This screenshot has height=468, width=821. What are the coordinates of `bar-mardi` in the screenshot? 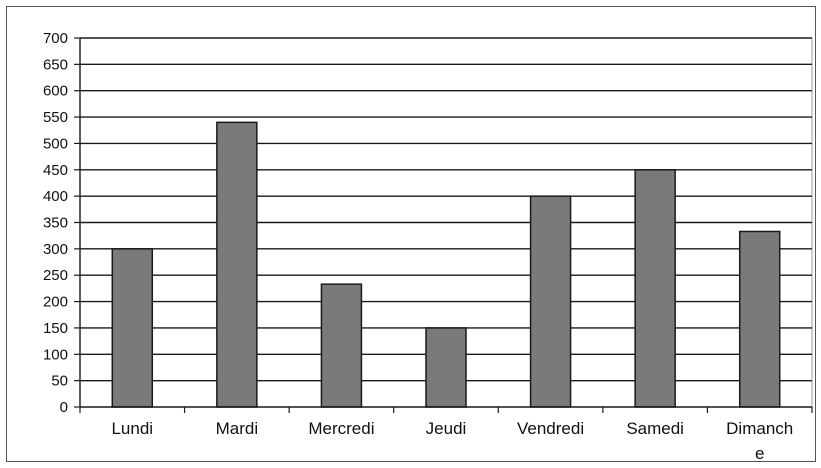 It's located at (237, 264).